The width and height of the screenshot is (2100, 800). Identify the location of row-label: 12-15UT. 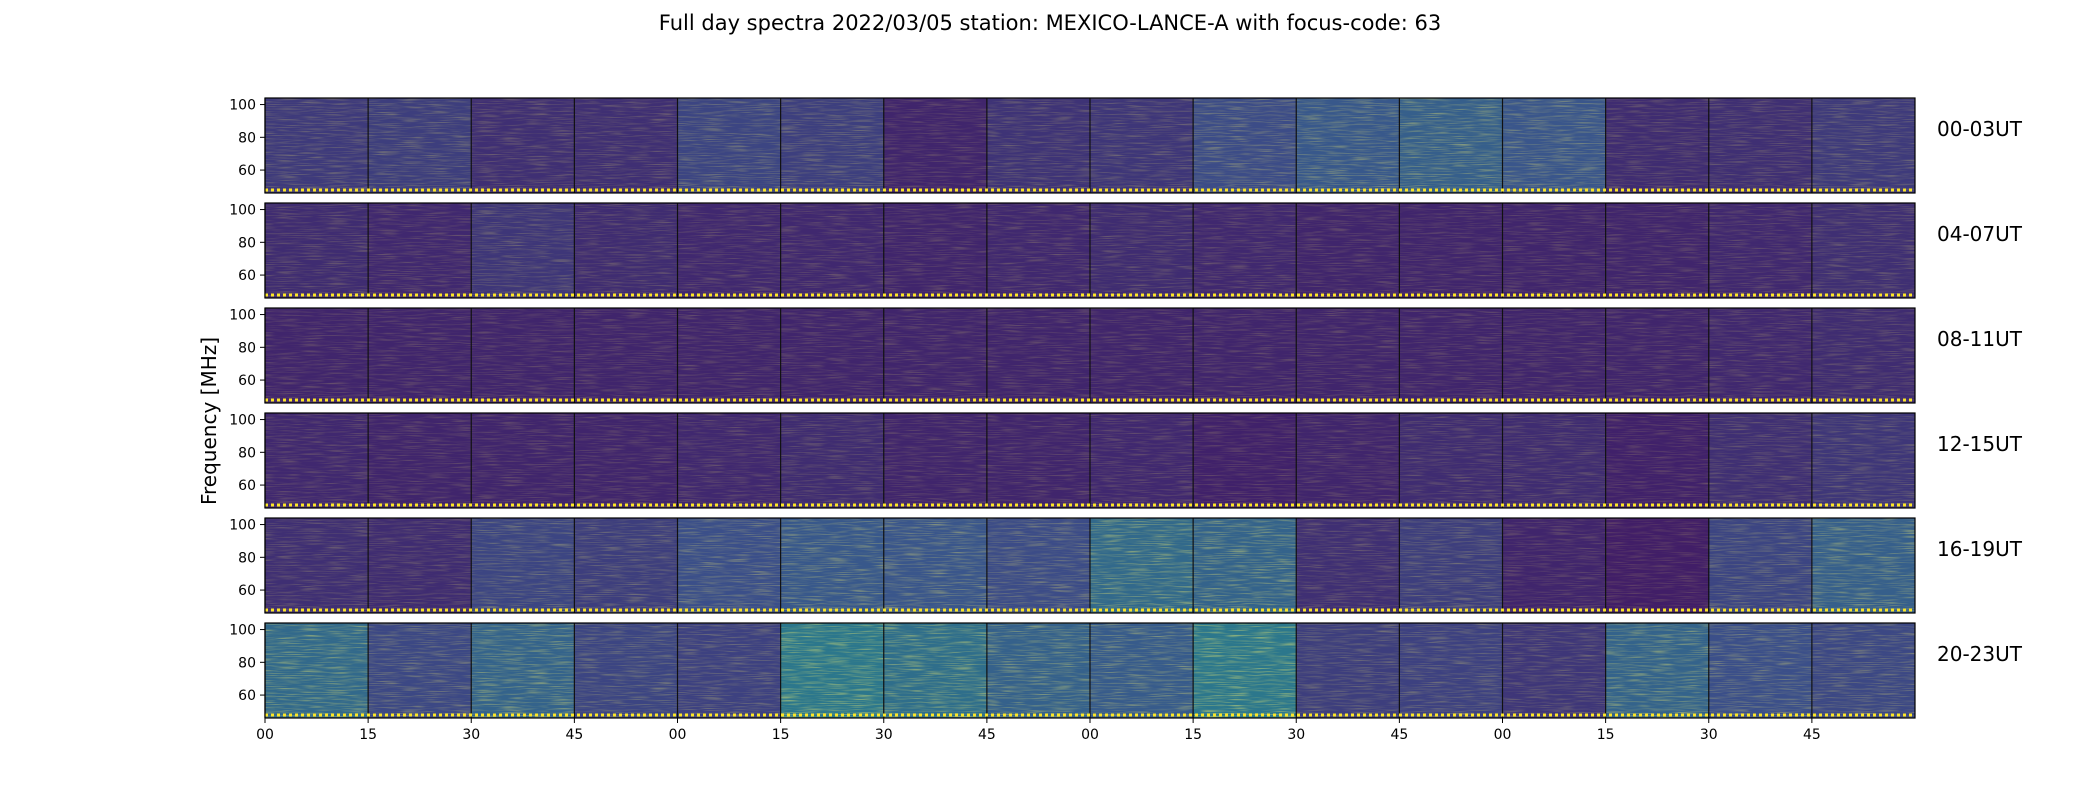
(1980, 444).